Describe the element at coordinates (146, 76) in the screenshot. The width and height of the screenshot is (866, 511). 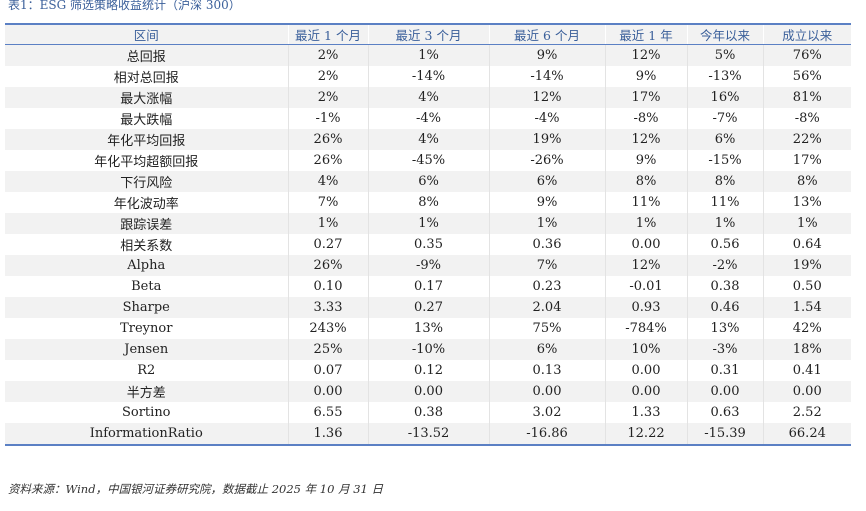
I see `row-label: 相对总回报` at that location.